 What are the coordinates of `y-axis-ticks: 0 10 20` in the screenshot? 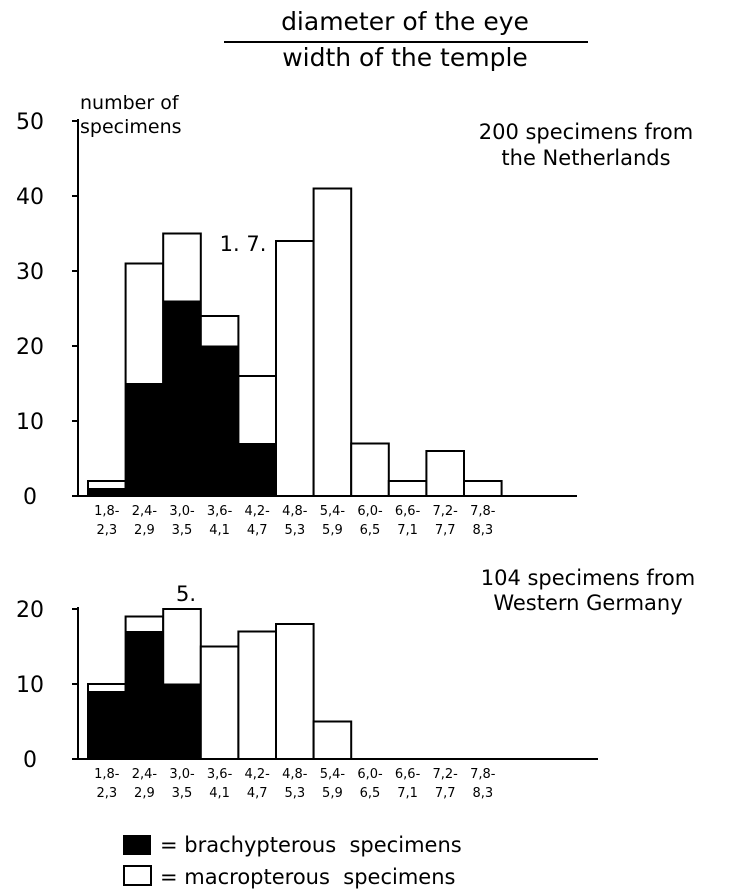 It's located at (47, 685).